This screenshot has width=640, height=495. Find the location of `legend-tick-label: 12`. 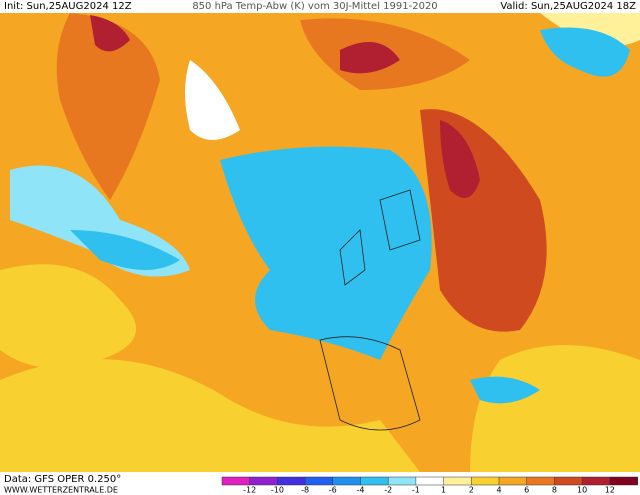

legend-tick-label: 12 is located at coordinates (610, 490).